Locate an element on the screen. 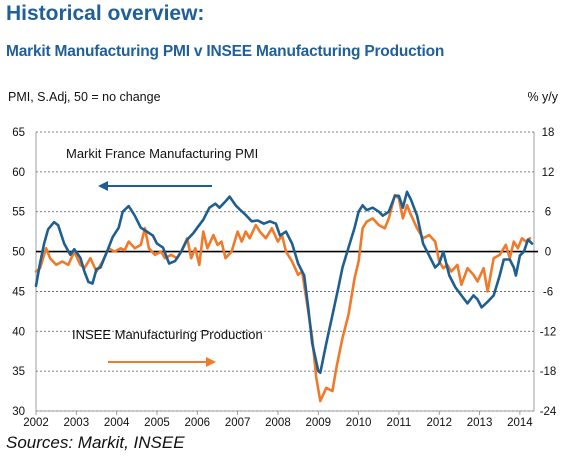 The image size is (568, 462). right-tick-label: -12 is located at coordinates (548, 332).